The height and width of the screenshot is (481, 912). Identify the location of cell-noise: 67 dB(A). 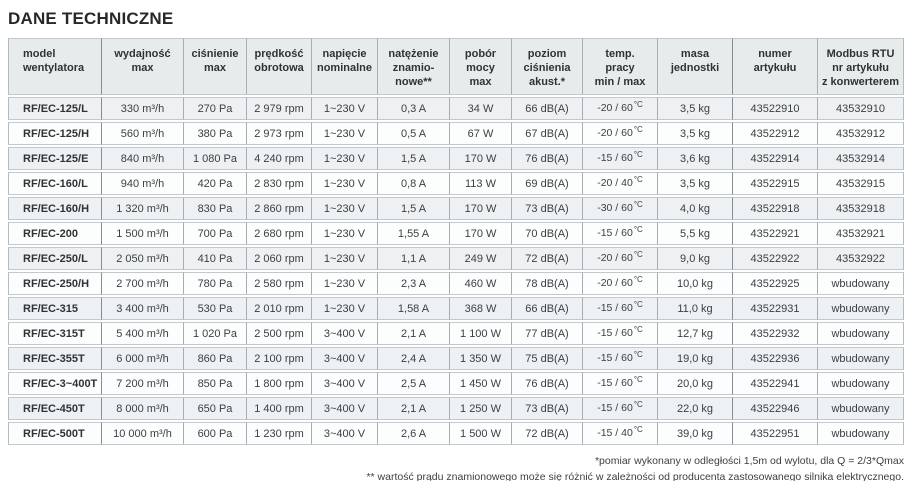
(547, 134).